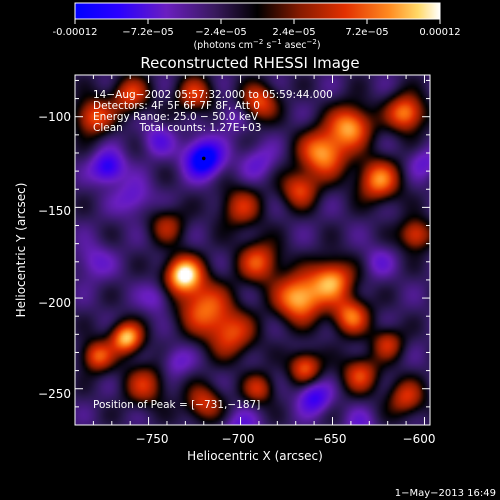  I want to click on minimum-marker, so click(203, 158).